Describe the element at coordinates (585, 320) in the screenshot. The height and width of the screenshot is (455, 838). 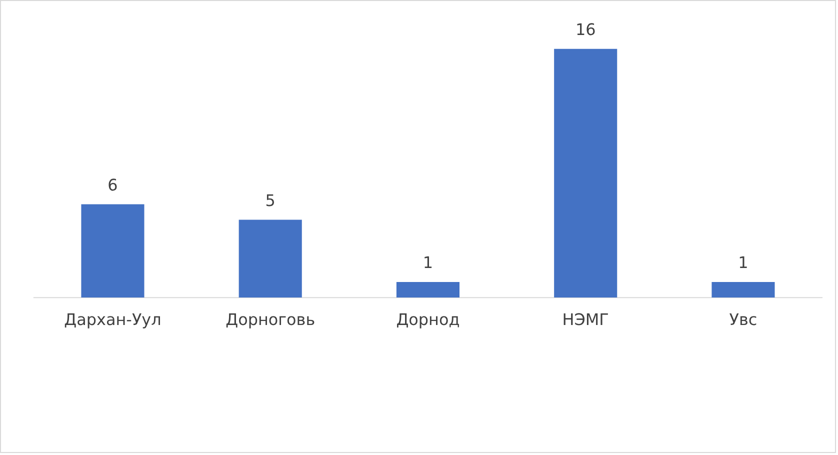
I see `x-tick-label: НЭМГ` at that location.